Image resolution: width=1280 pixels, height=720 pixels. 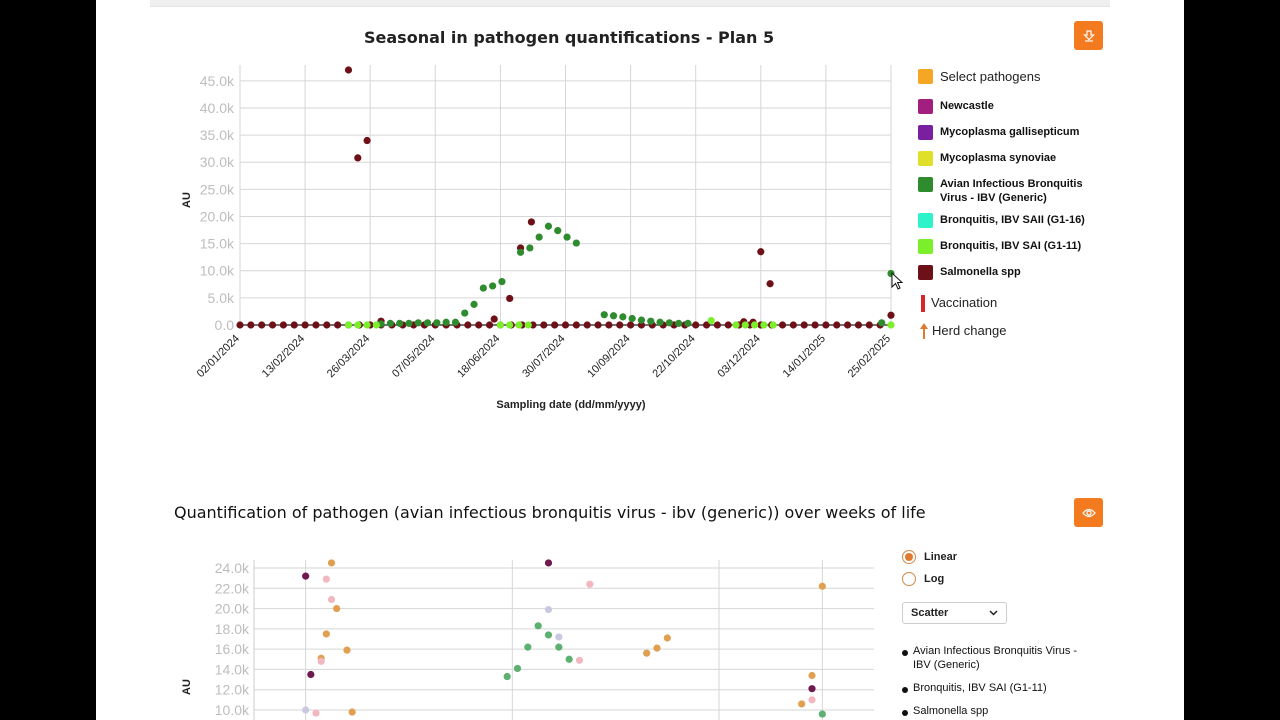 What do you see at coordinates (1014, 220) in the screenshot?
I see `legend-item: Bronquitis, IBV SAII (G1-16)` at bounding box center [1014, 220].